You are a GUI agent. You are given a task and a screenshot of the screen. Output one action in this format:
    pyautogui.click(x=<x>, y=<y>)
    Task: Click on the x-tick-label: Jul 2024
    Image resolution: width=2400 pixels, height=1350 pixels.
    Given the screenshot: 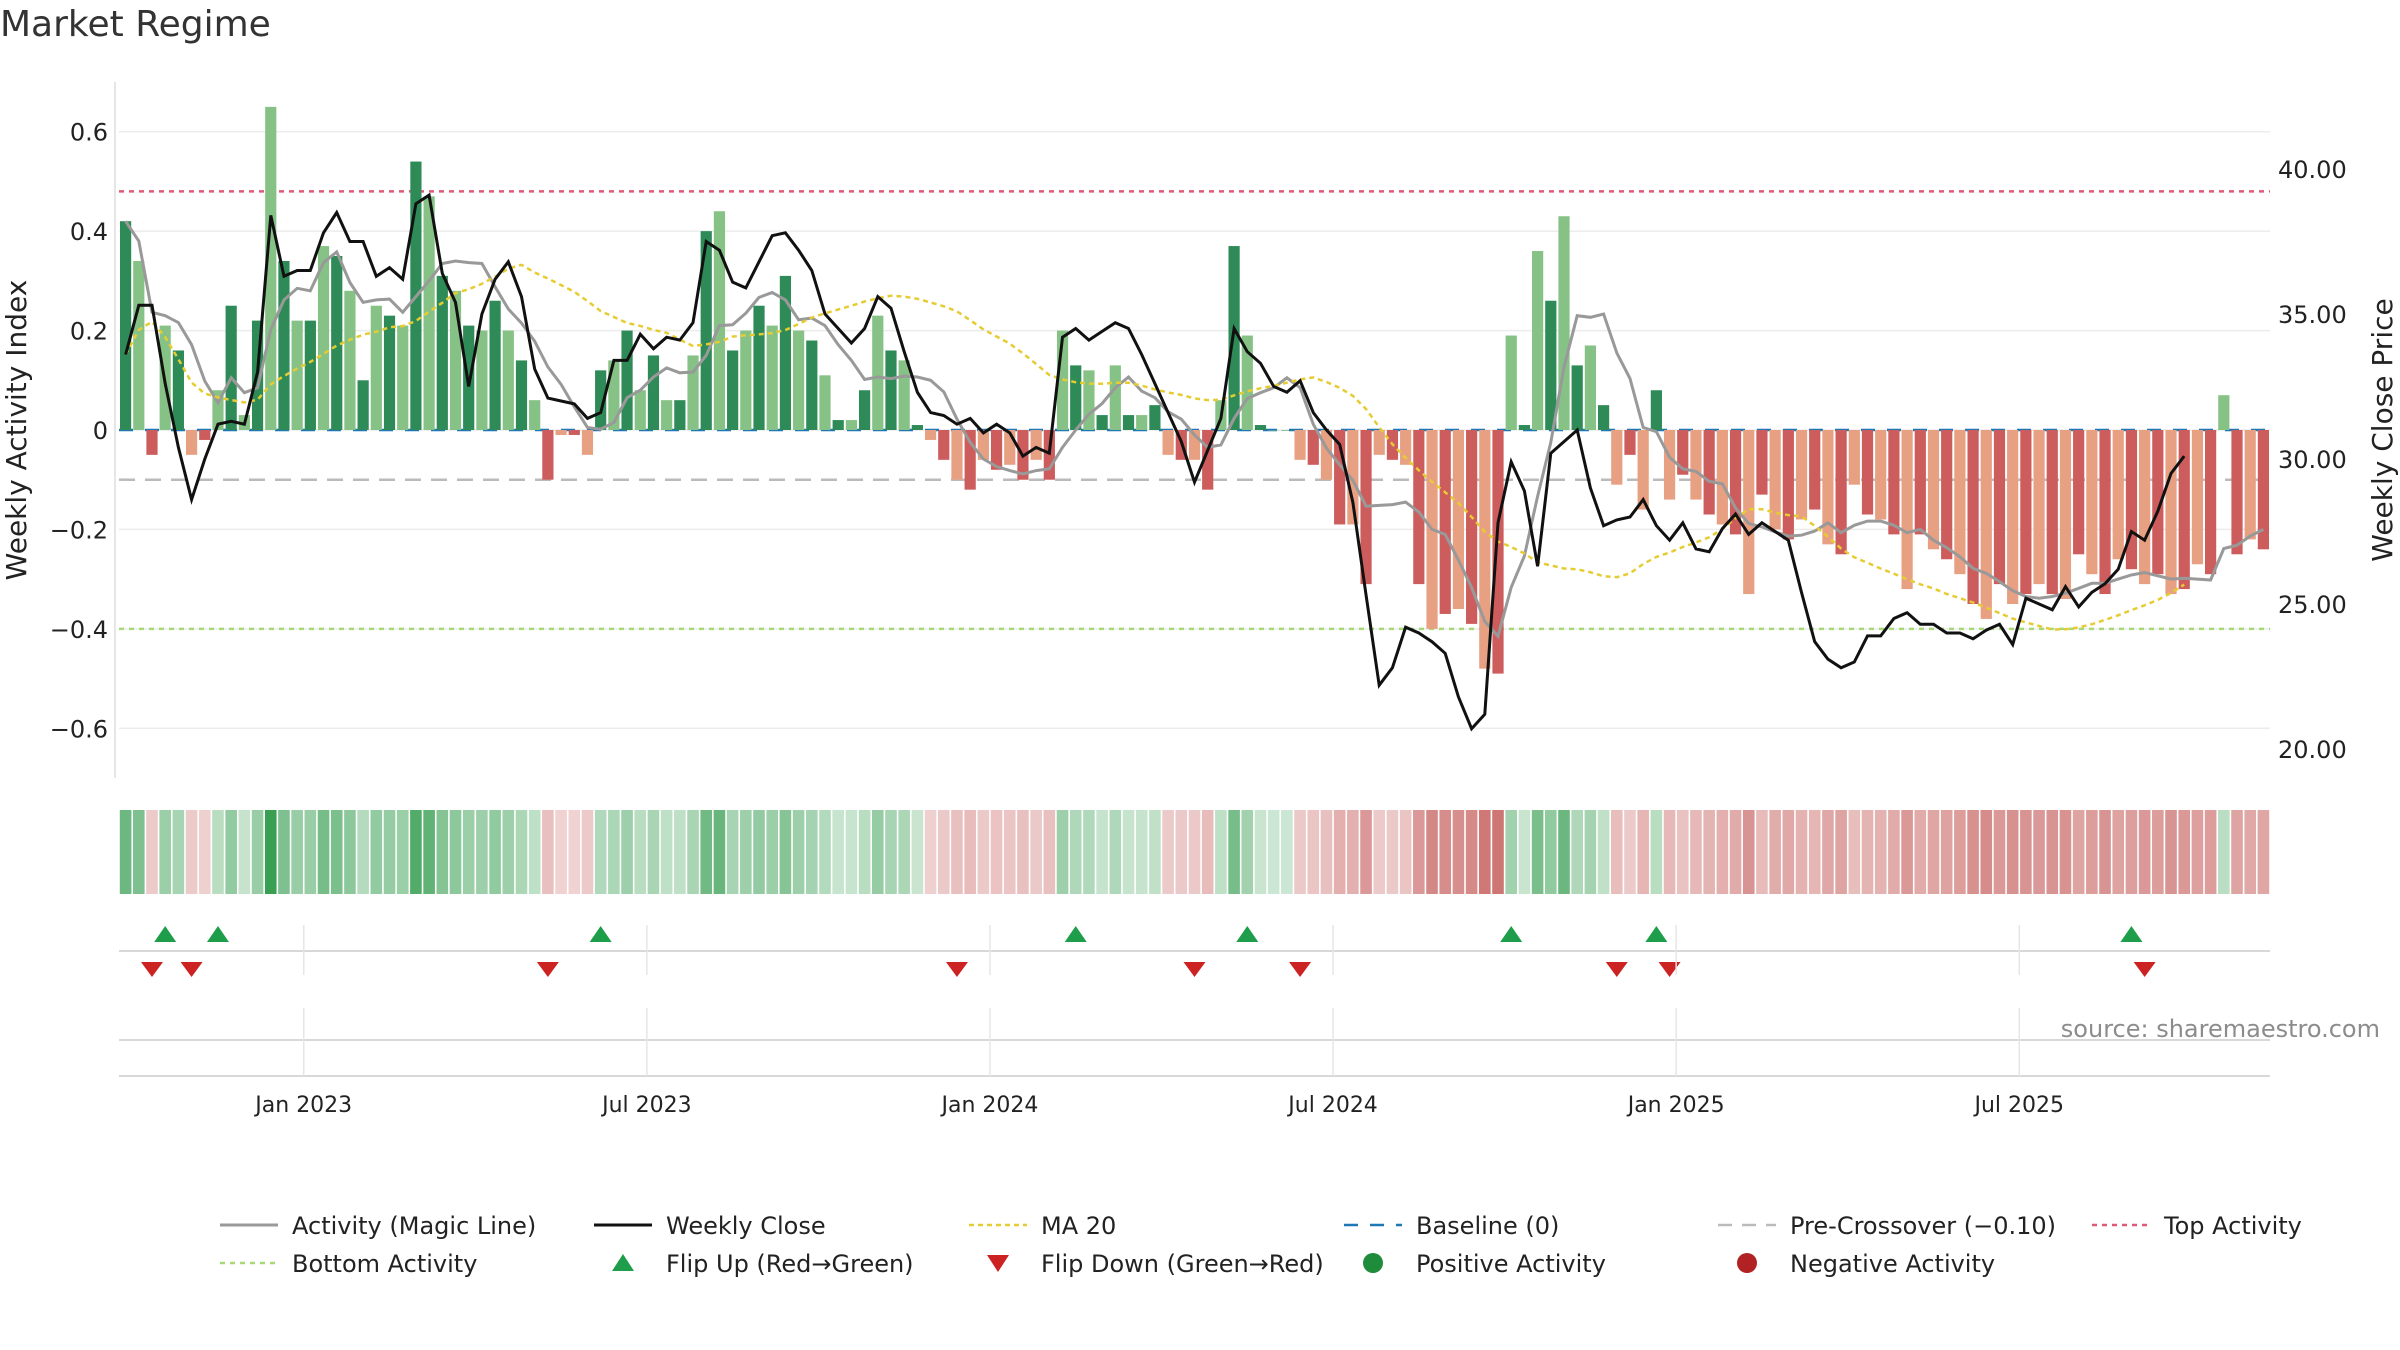 What is the action you would take?
    pyautogui.click(x=1332, y=1105)
    